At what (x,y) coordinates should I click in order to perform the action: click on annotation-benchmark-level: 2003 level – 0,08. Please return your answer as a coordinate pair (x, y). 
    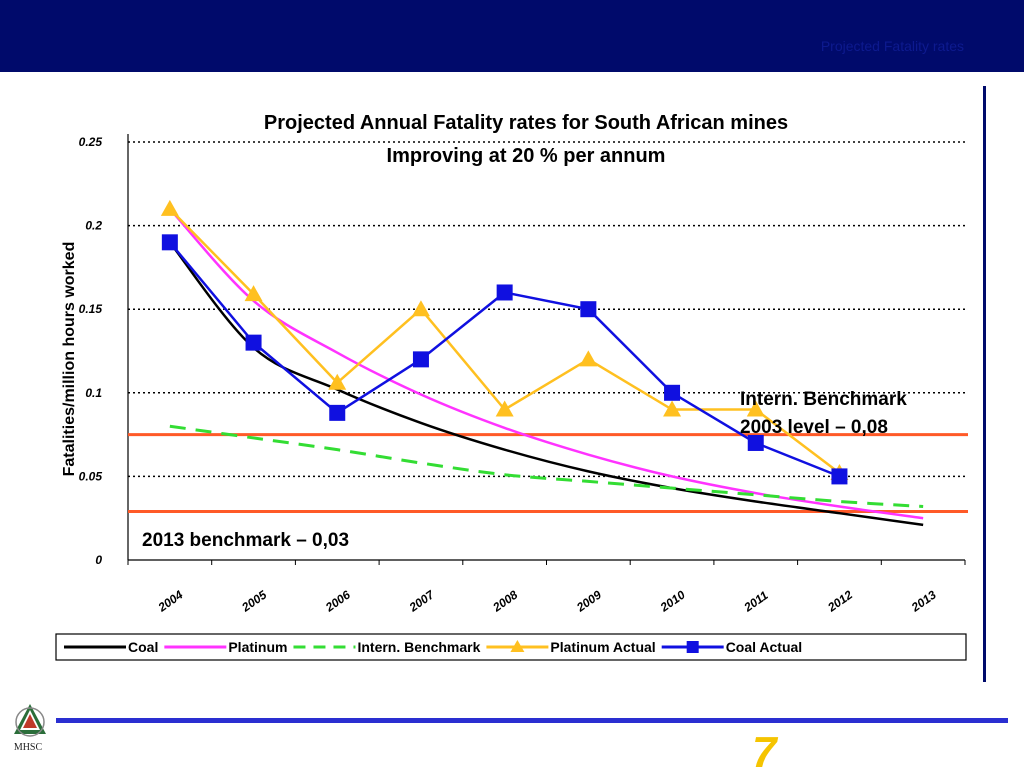
    Looking at the image, I should click on (814, 427).